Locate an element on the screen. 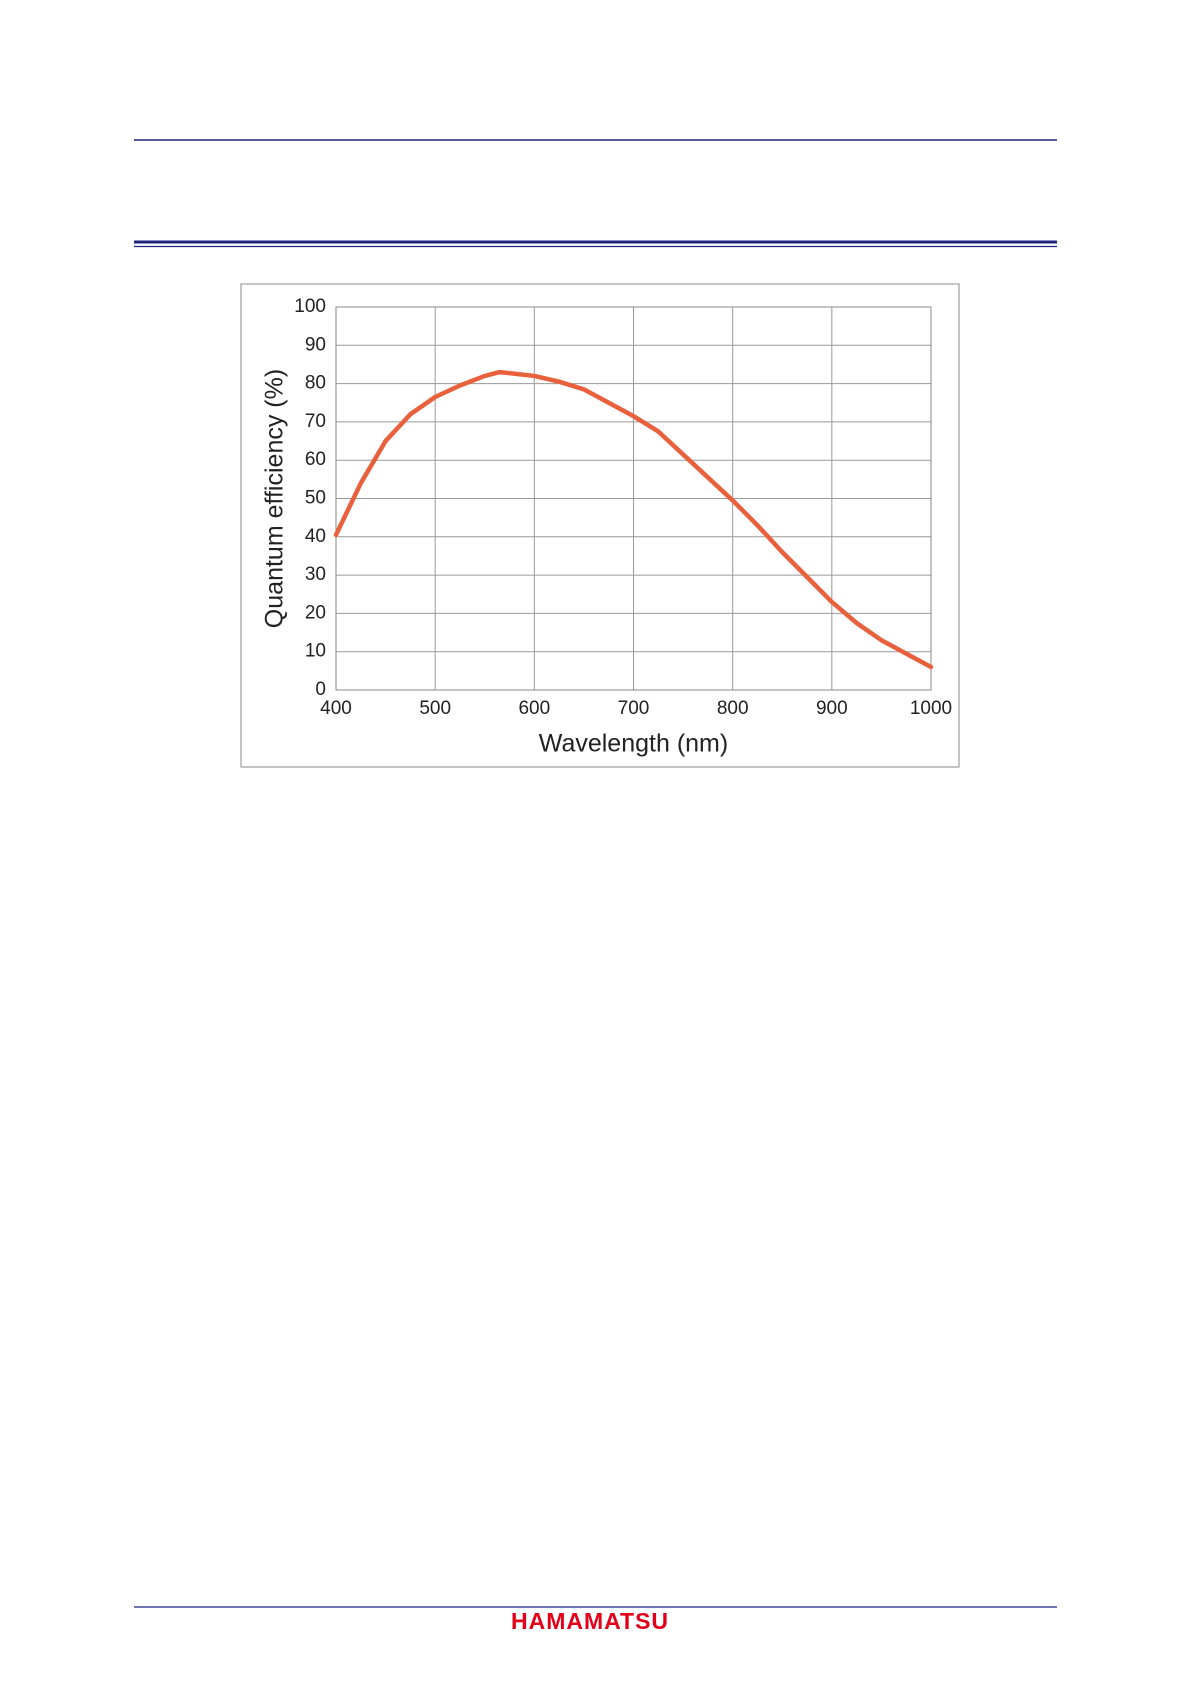 This screenshot has height=1690, width=1192. x-axis-label: Wavelength (nm) is located at coordinates (633, 744).